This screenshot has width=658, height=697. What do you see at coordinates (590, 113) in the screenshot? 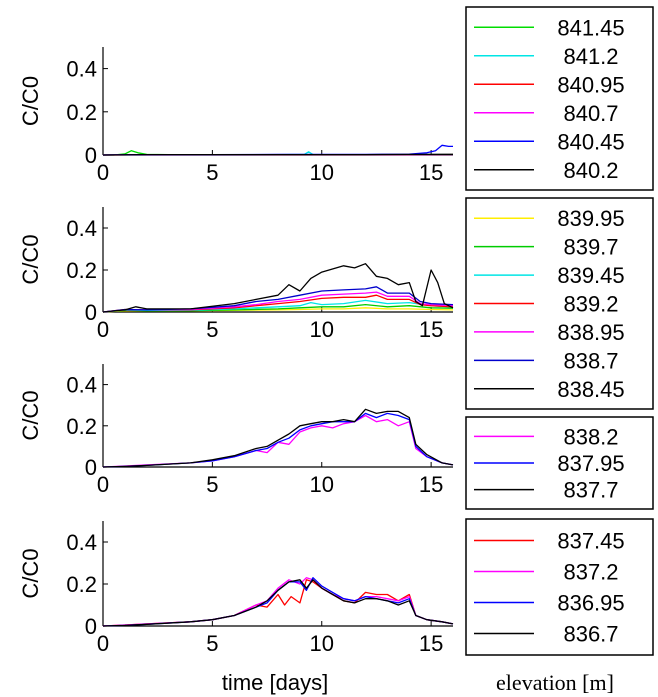
I see `legend-label: 840.7` at bounding box center [590, 113].